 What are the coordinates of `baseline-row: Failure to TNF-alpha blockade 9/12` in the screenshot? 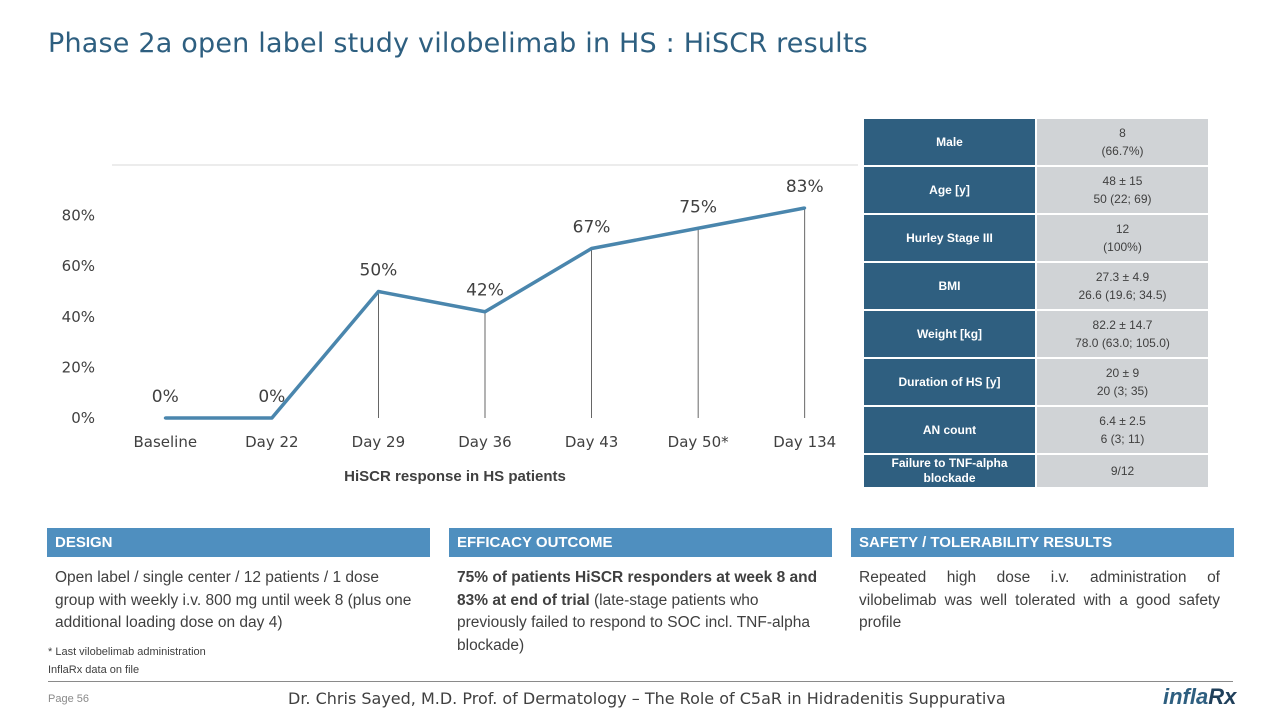 It's located at (1036, 471).